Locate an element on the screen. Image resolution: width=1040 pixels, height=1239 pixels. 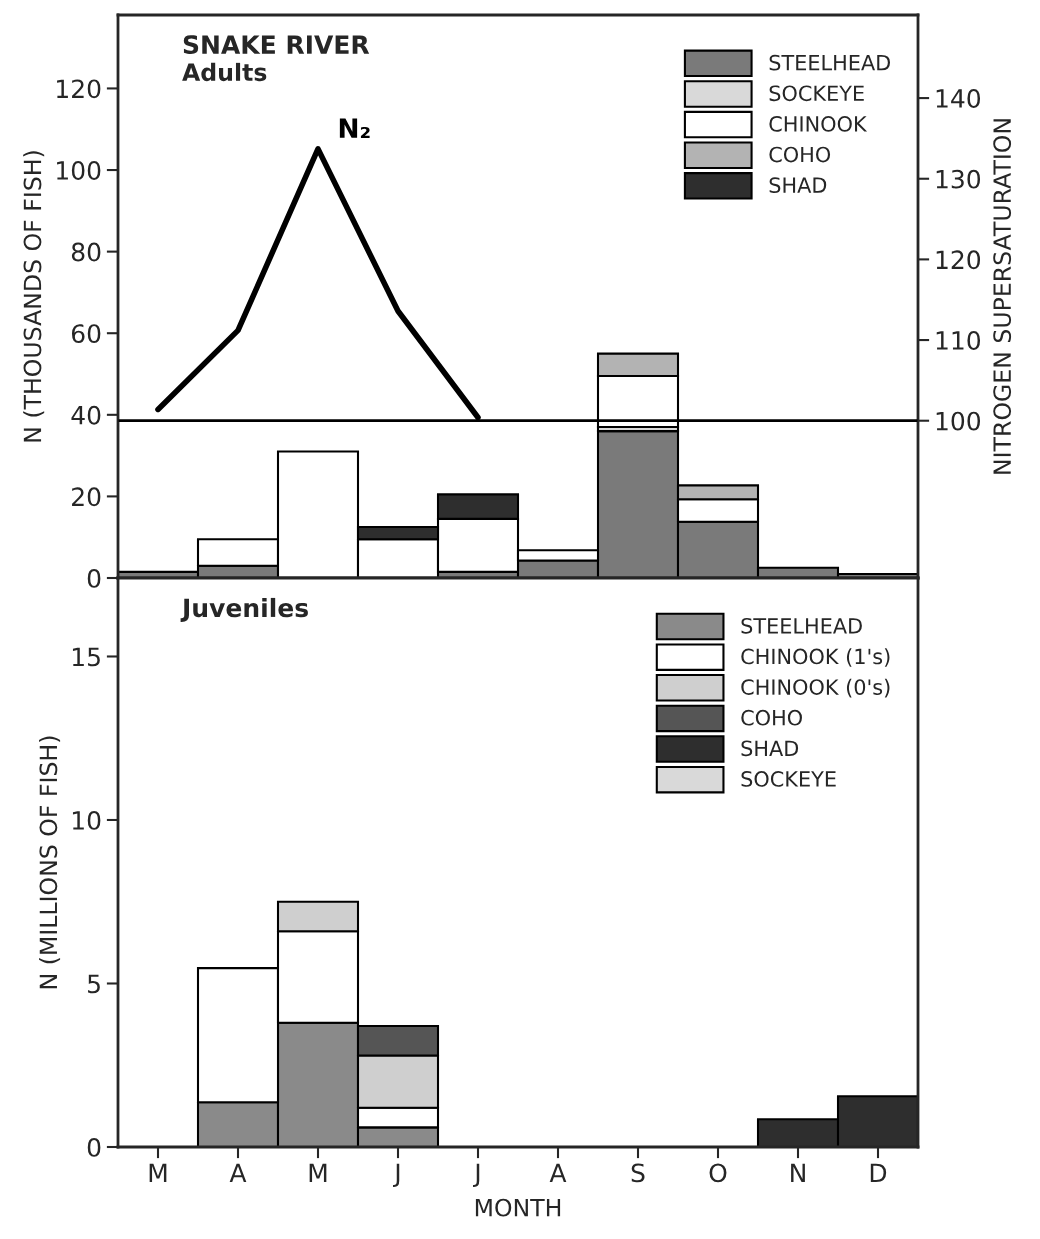
legend-label: CHINOOK (1's) is located at coordinates (815, 657).